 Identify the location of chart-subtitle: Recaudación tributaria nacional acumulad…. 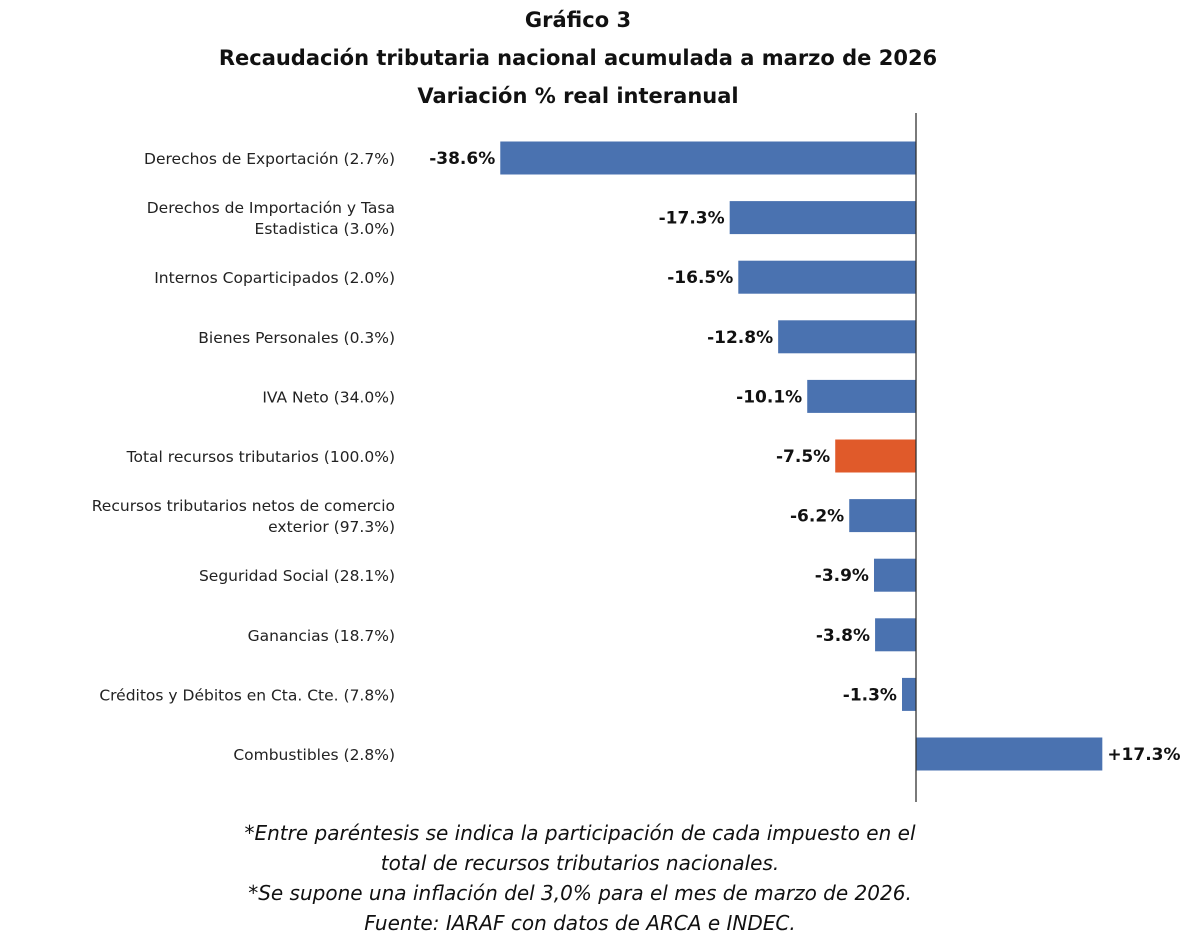
(578, 58).